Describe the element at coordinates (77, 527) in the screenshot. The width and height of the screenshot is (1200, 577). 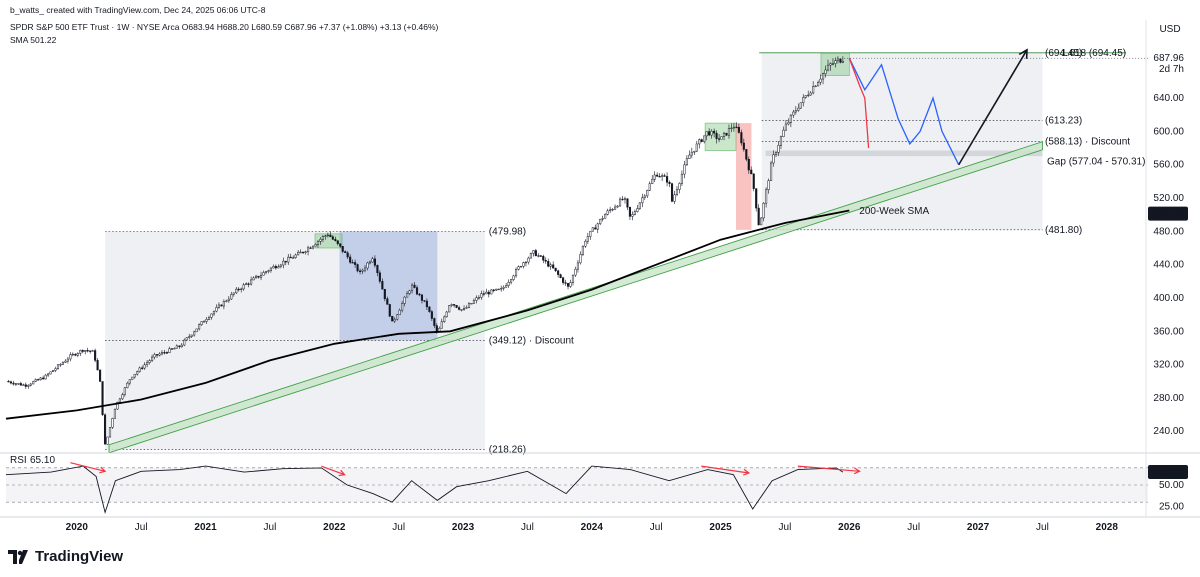
I see `time-tick-label: 2020` at that location.